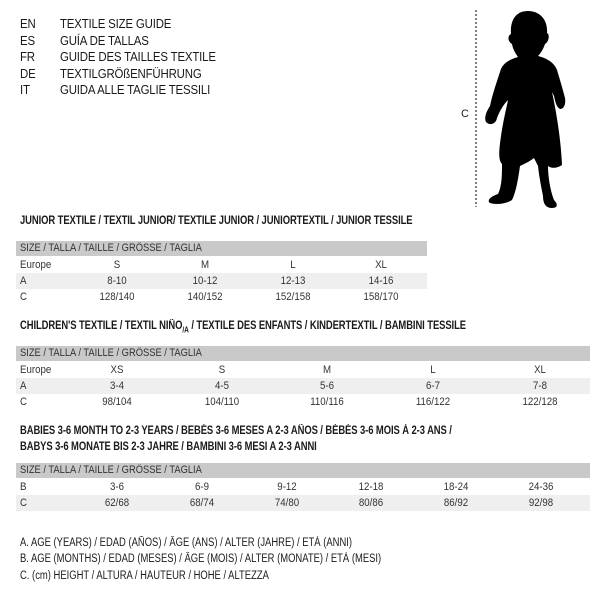  I want to click on language-code: EN, so click(28, 23).